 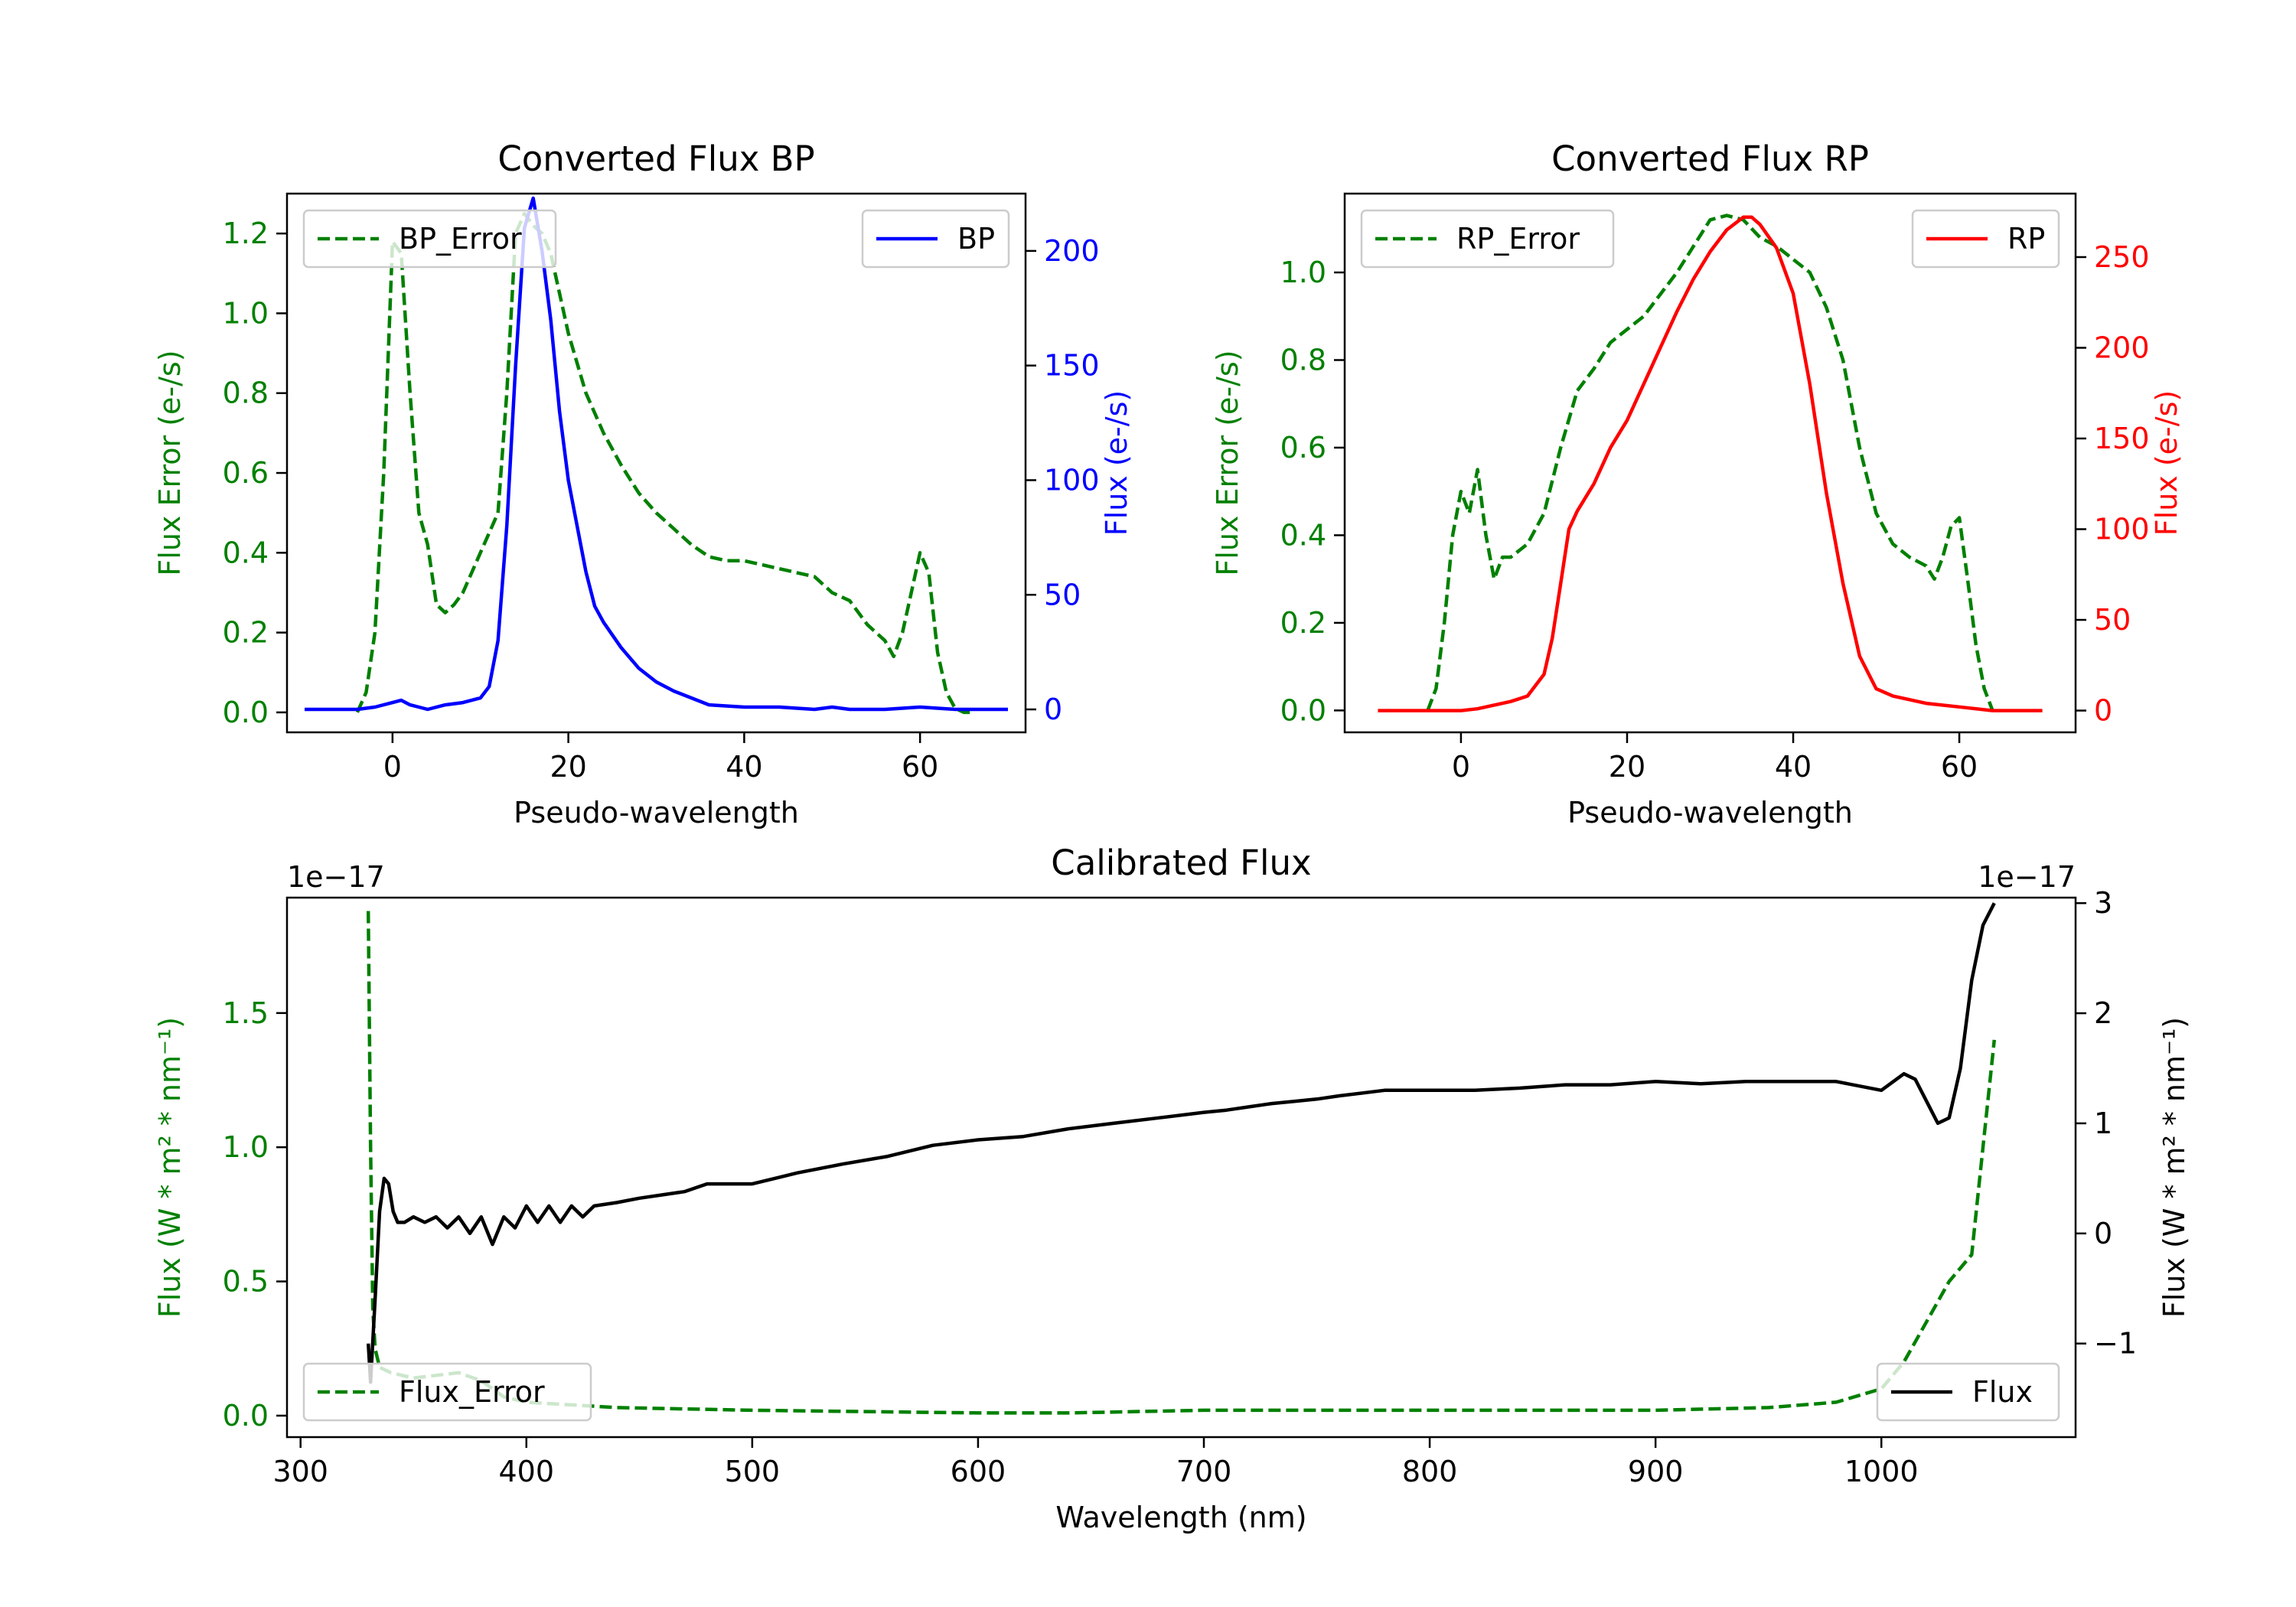 I want to click on rp-x-axis-label: Pseudo-wavelength, so click(x=1710, y=813).